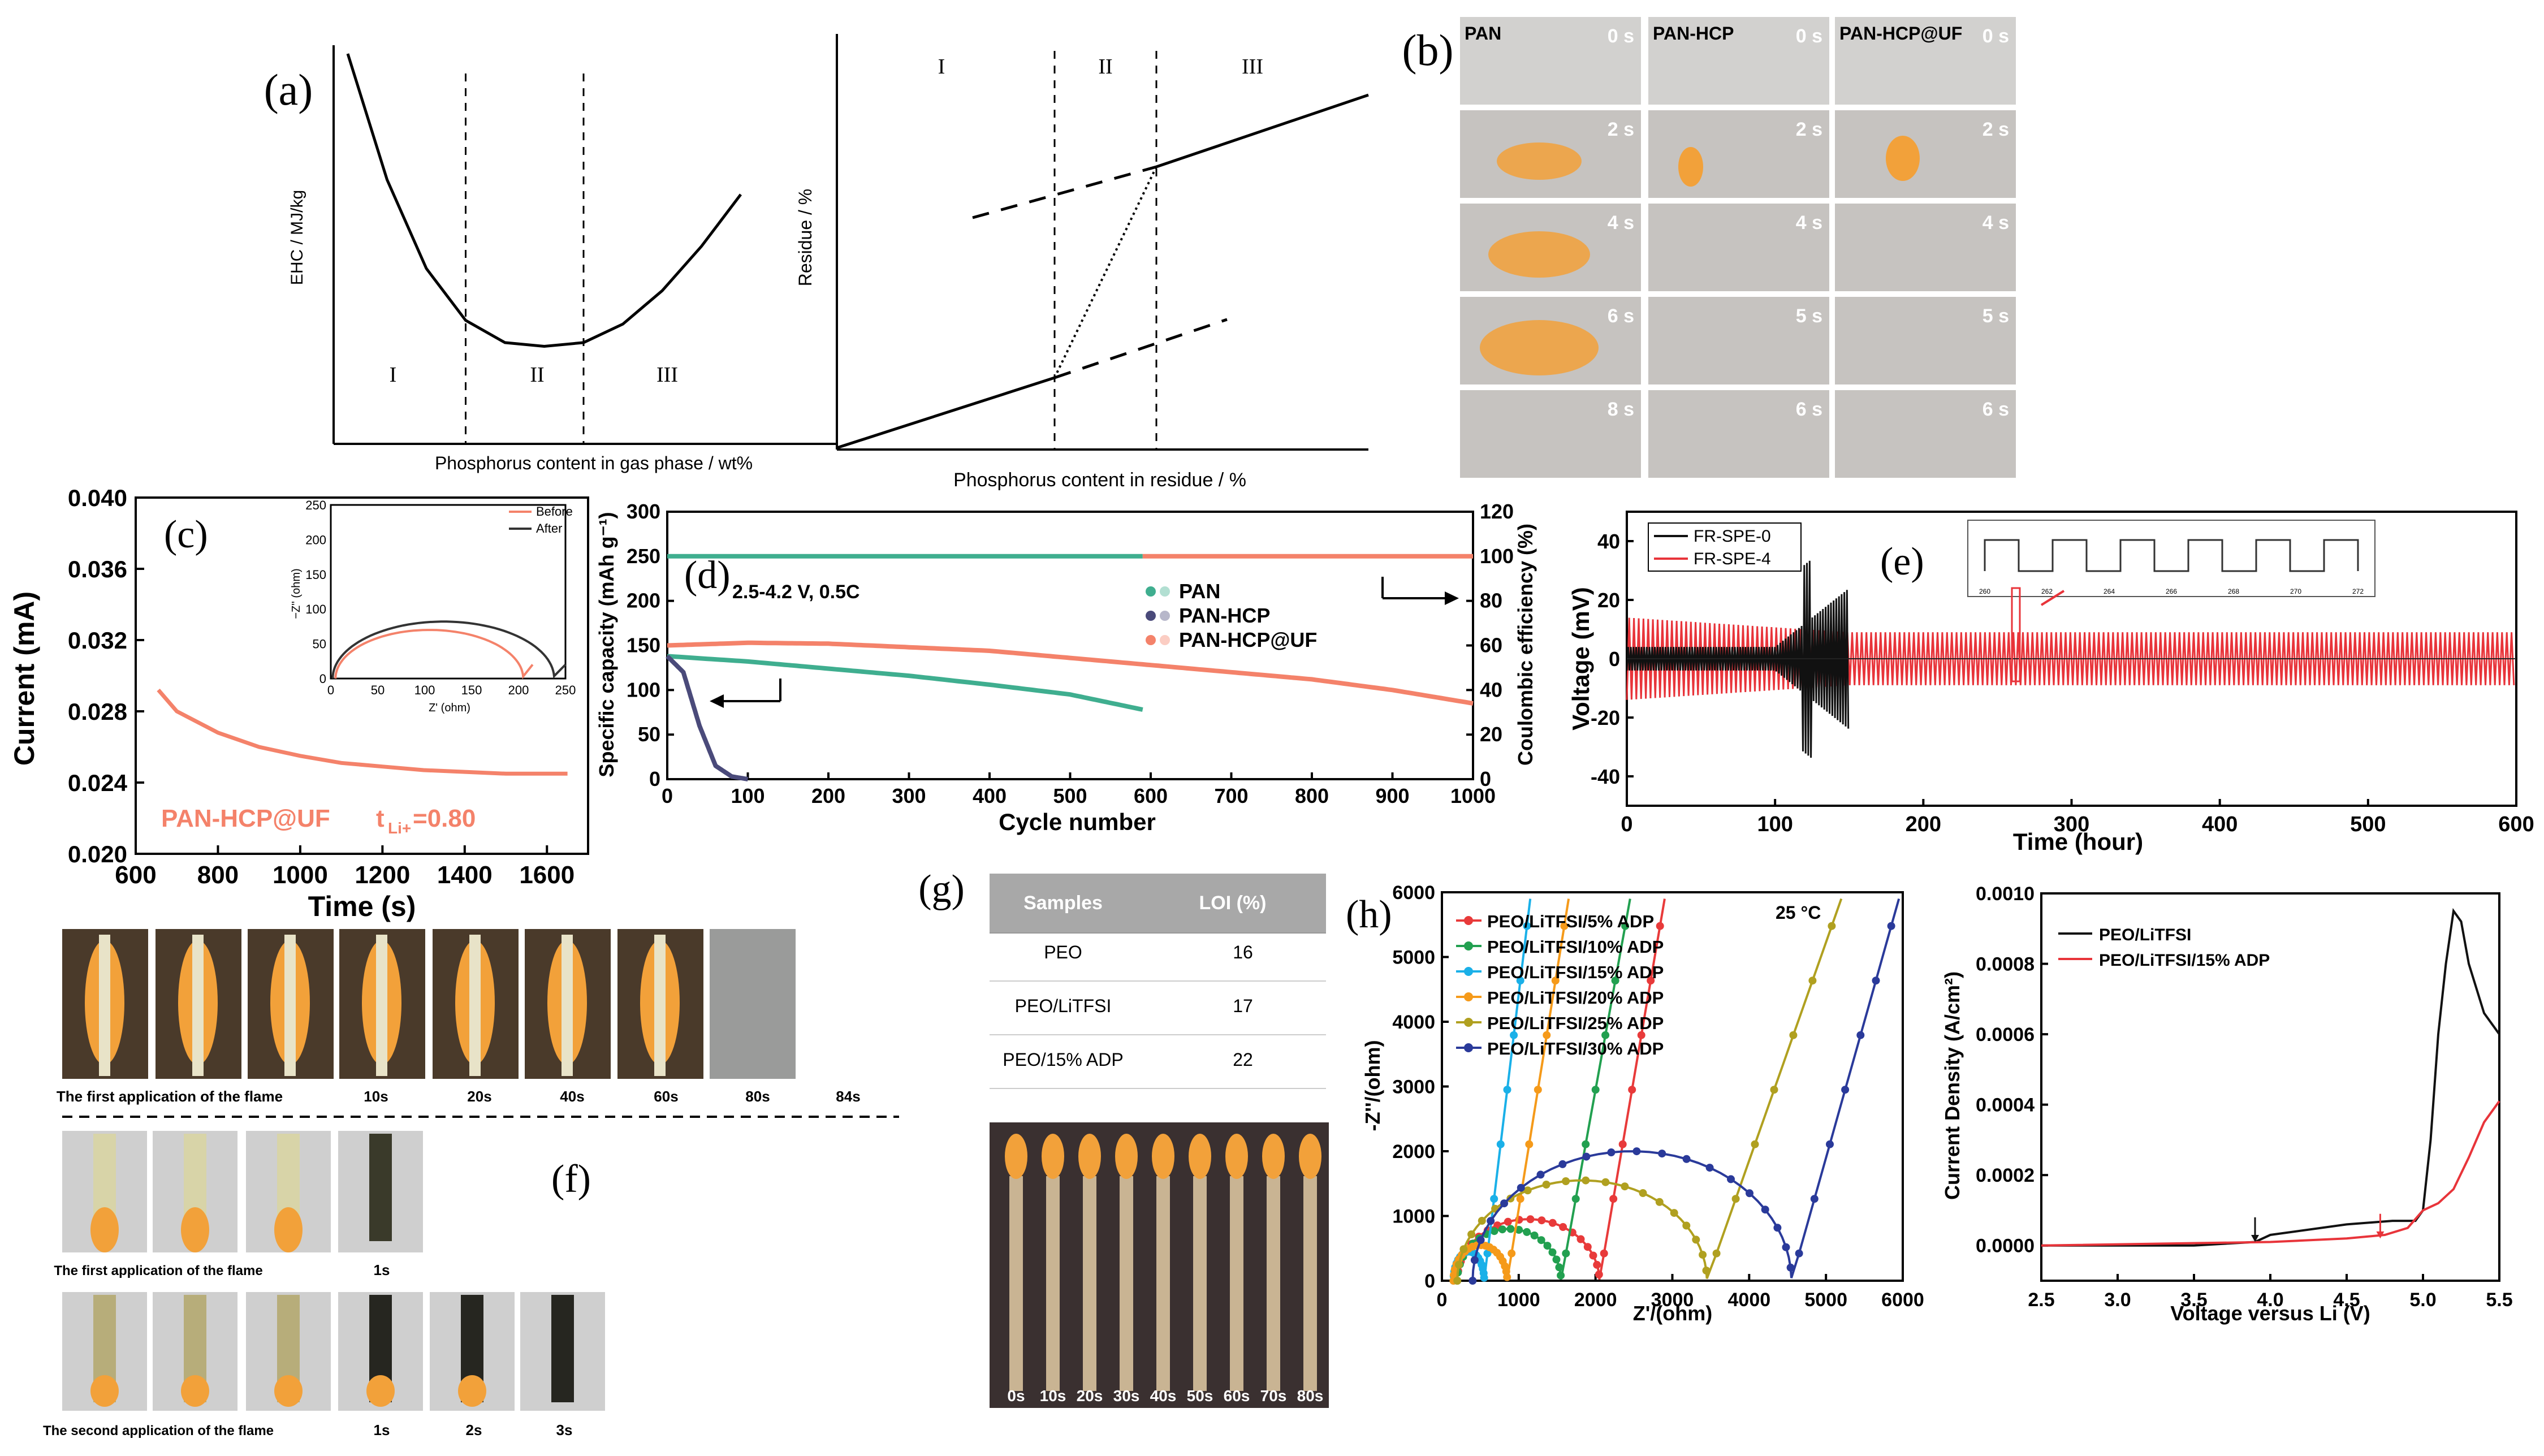  What do you see at coordinates (1392, 795) in the screenshot?
I see `d-xtick-label: 900` at bounding box center [1392, 795].